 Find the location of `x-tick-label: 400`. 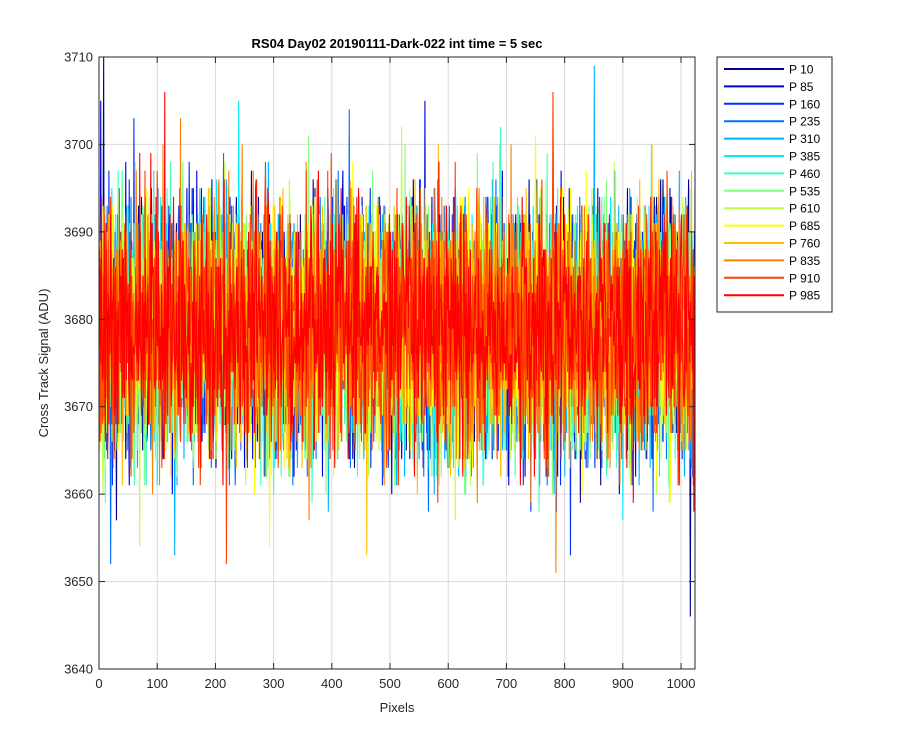

x-tick-label: 400 is located at coordinates (332, 683).